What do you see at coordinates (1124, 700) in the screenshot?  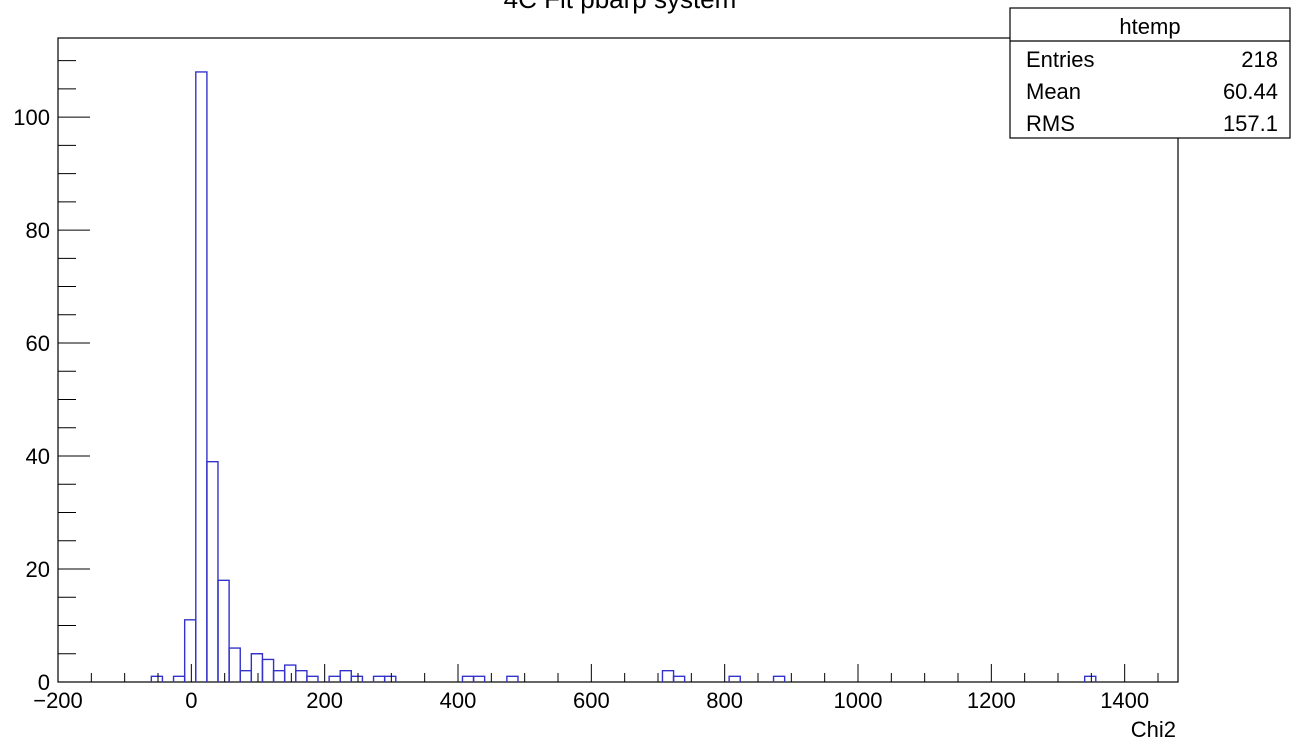 I see `x-tick-label: 1400` at bounding box center [1124, 700].